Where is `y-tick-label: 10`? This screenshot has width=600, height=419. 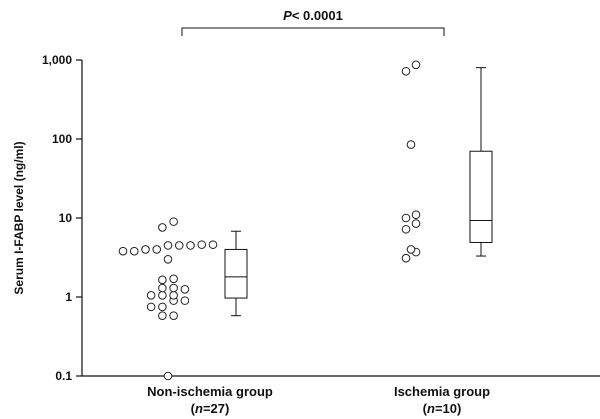
y-tick-label: 10 is located at coordinates (66, 218).